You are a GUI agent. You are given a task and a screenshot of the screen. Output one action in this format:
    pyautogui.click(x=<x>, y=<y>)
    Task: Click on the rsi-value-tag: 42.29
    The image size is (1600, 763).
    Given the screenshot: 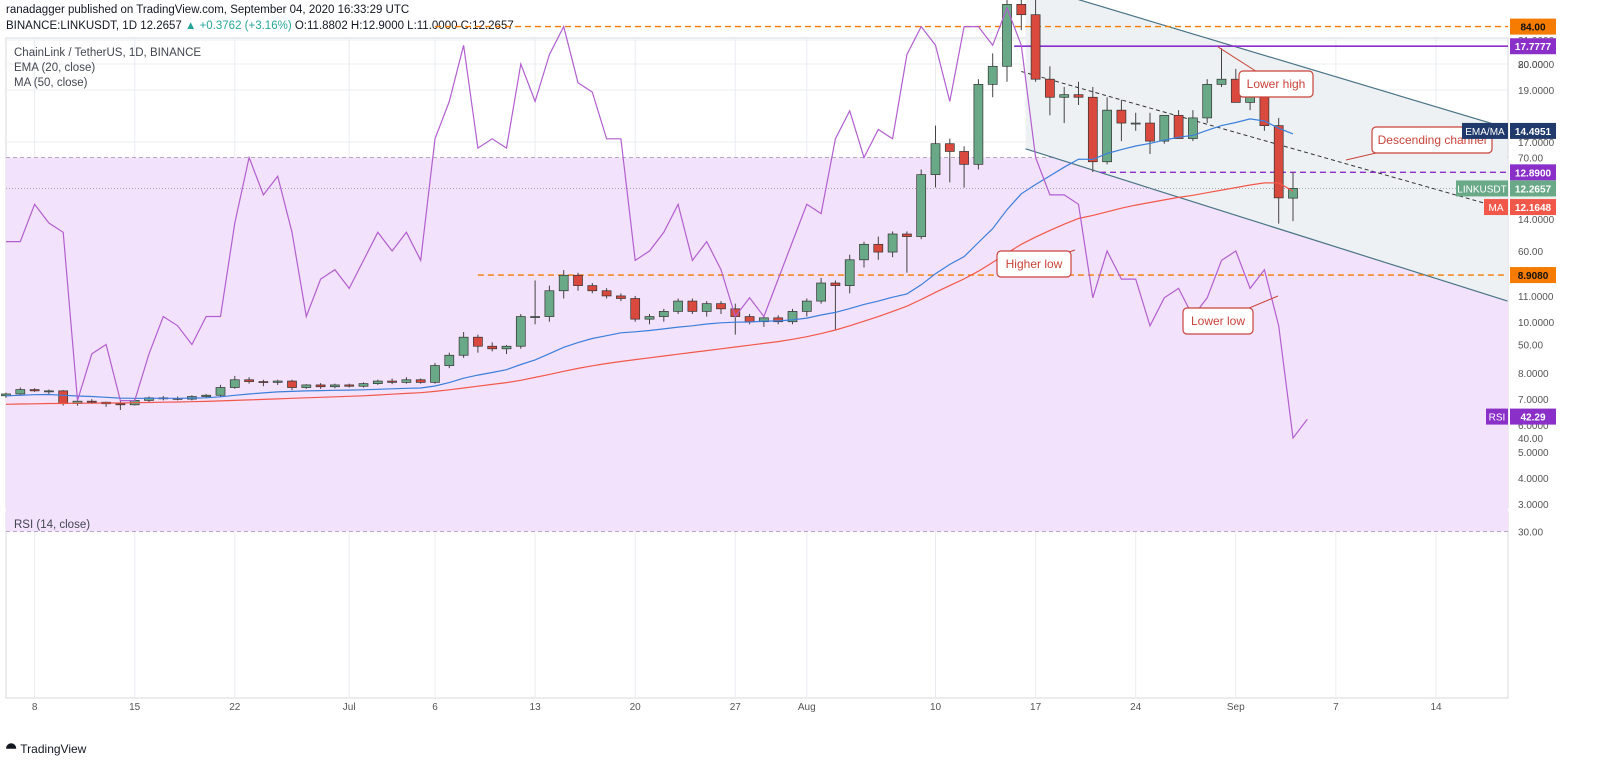 What is the action you would take?
    pyautogui.click(x=1532, y=418)
    